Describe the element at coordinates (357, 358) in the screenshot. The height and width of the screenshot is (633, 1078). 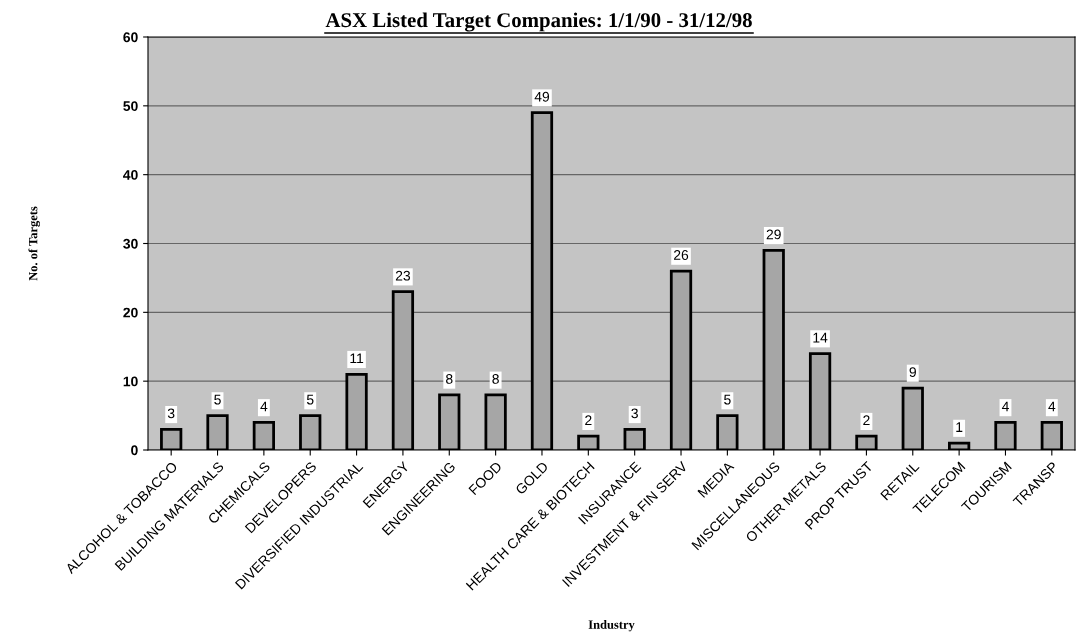
I see `data-label: 11` at that location.